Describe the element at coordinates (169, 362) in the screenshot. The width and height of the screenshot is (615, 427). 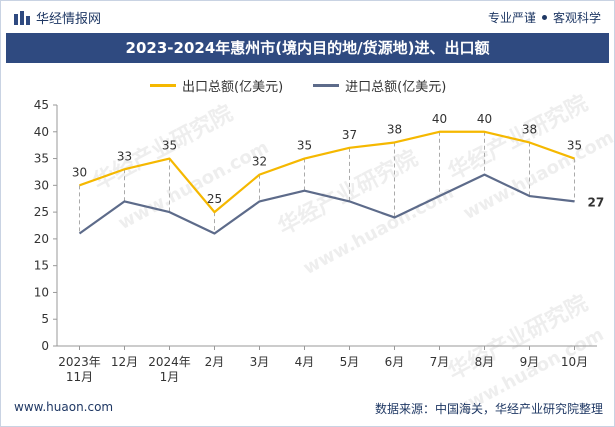
I see `x-tick-label-line: 2024年` at that location.